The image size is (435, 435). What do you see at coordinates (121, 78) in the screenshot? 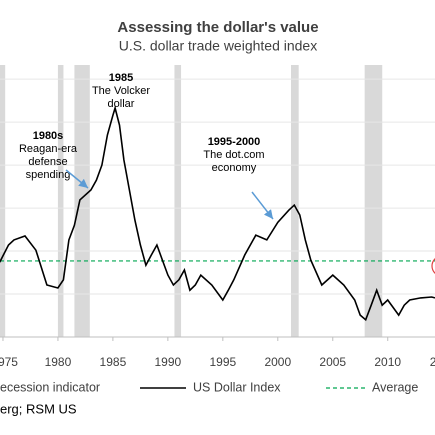
I see `annotation-text: 1985` at bounding box center [121, 78].